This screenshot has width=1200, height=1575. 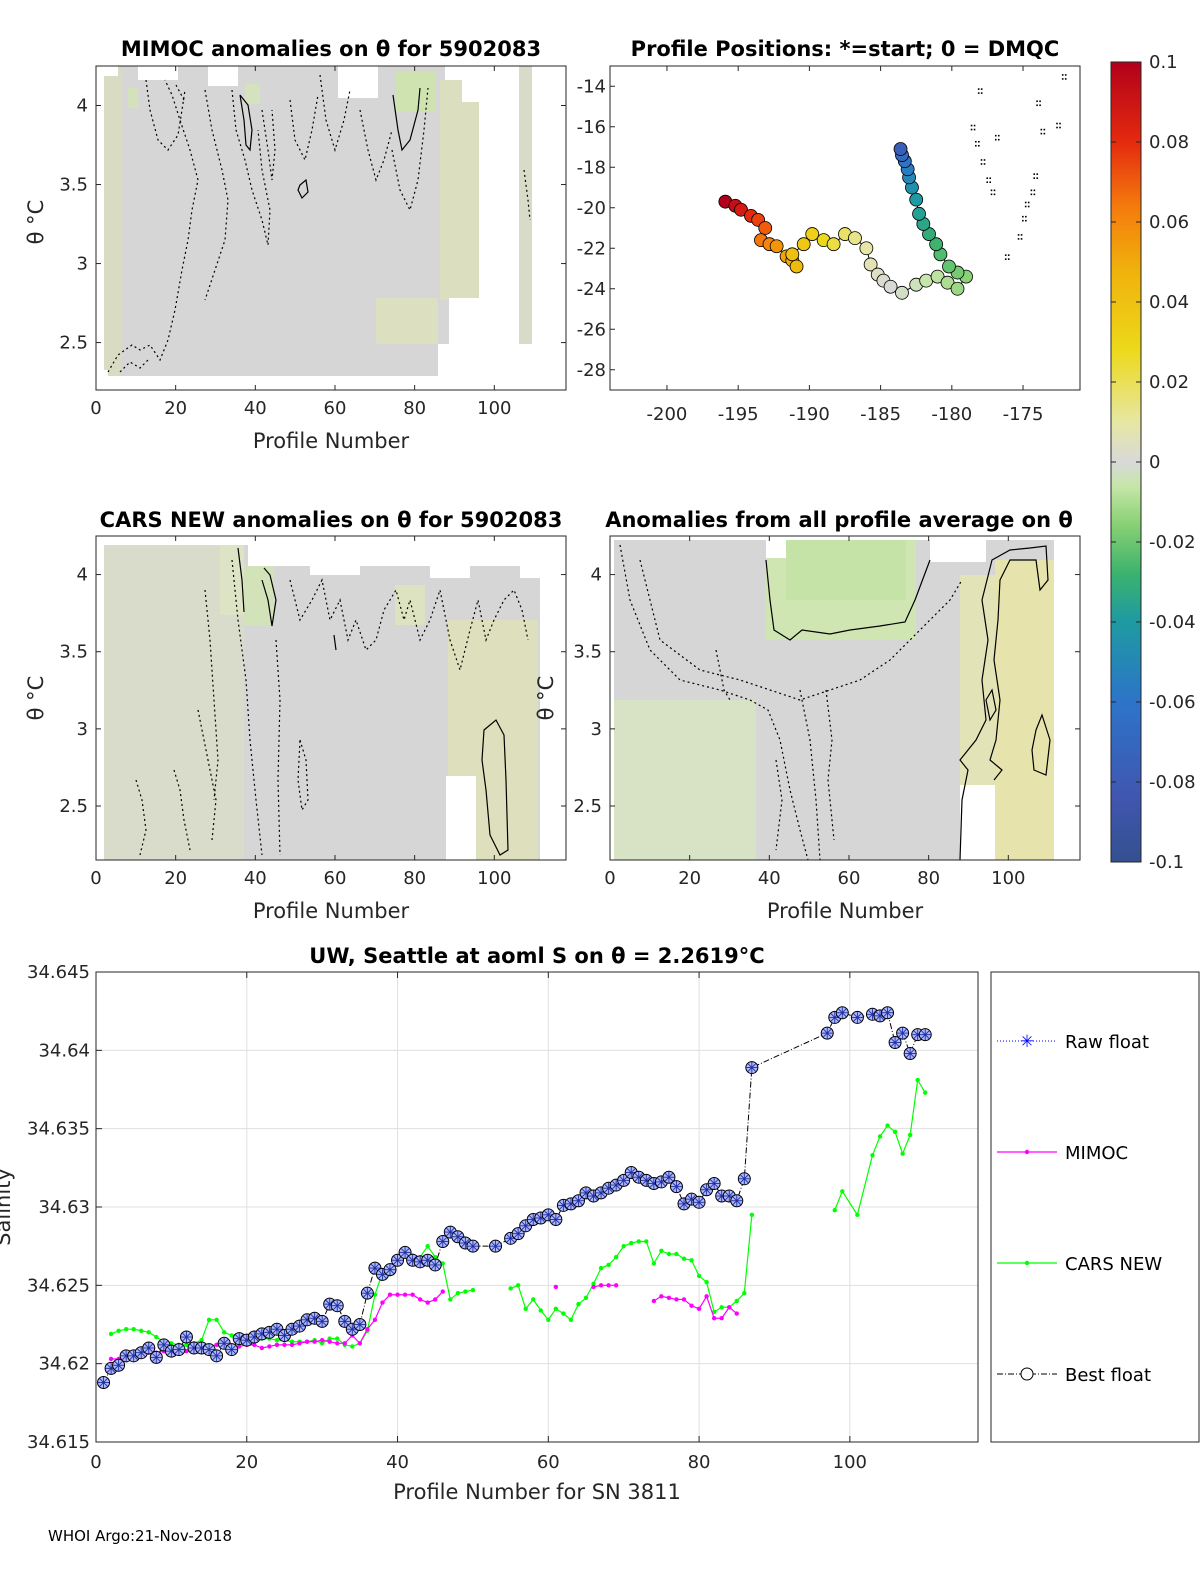 I want to click on mimoc-anomaly-panel: MIMOC anomalies on θ for 5902083, so click(x=295, y=245).